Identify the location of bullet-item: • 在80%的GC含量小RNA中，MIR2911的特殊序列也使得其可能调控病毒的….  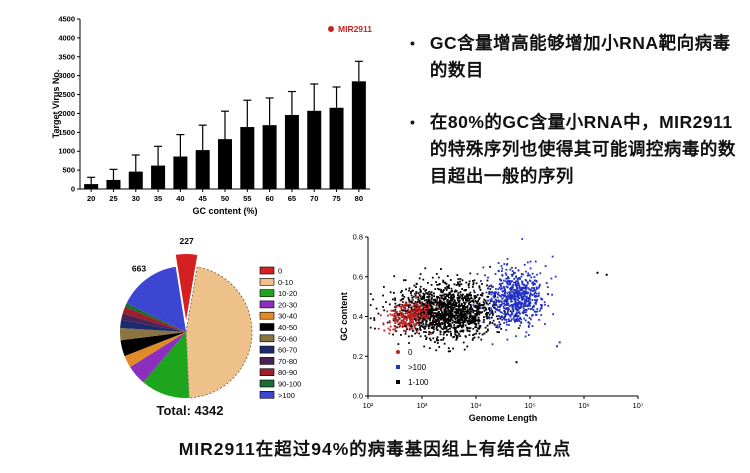
(578, 149).